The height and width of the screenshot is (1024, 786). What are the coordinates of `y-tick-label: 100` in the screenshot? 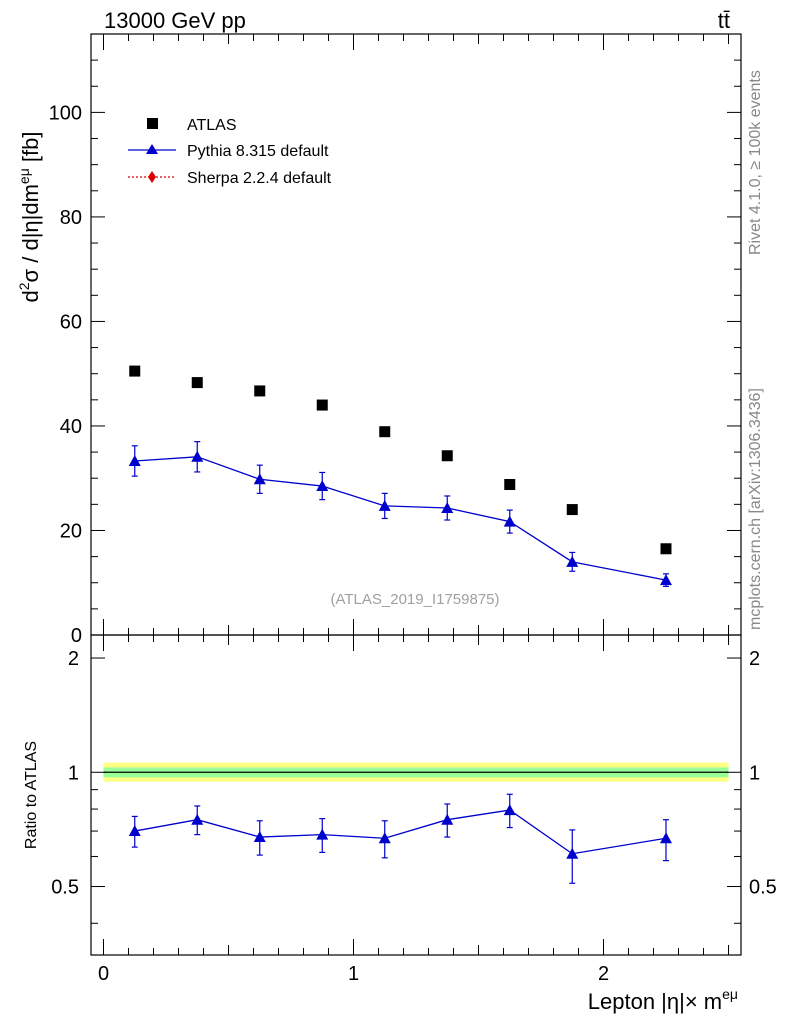 It's located at (65, 113).